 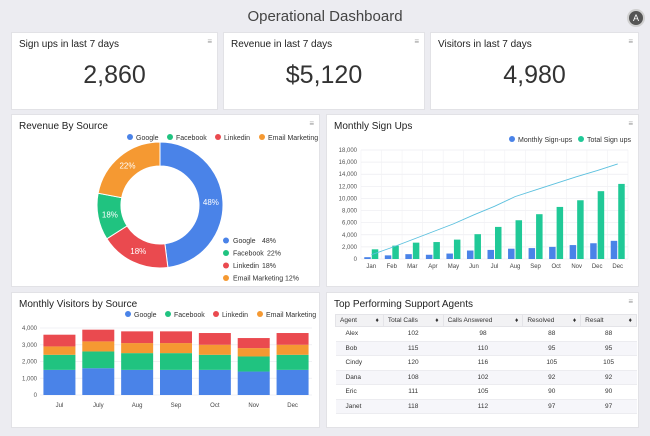 What do you see at coordinates (356, 260) in the screenshot?
I see `y-tick-label: 0` at bounding box center [356, 260].